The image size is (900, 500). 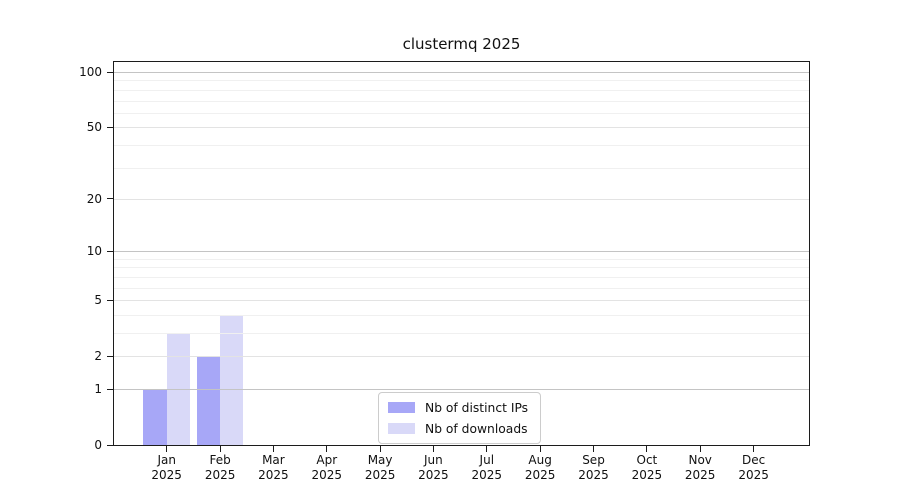 I want to click on x-tick-dec, so click(x=754, y=449).